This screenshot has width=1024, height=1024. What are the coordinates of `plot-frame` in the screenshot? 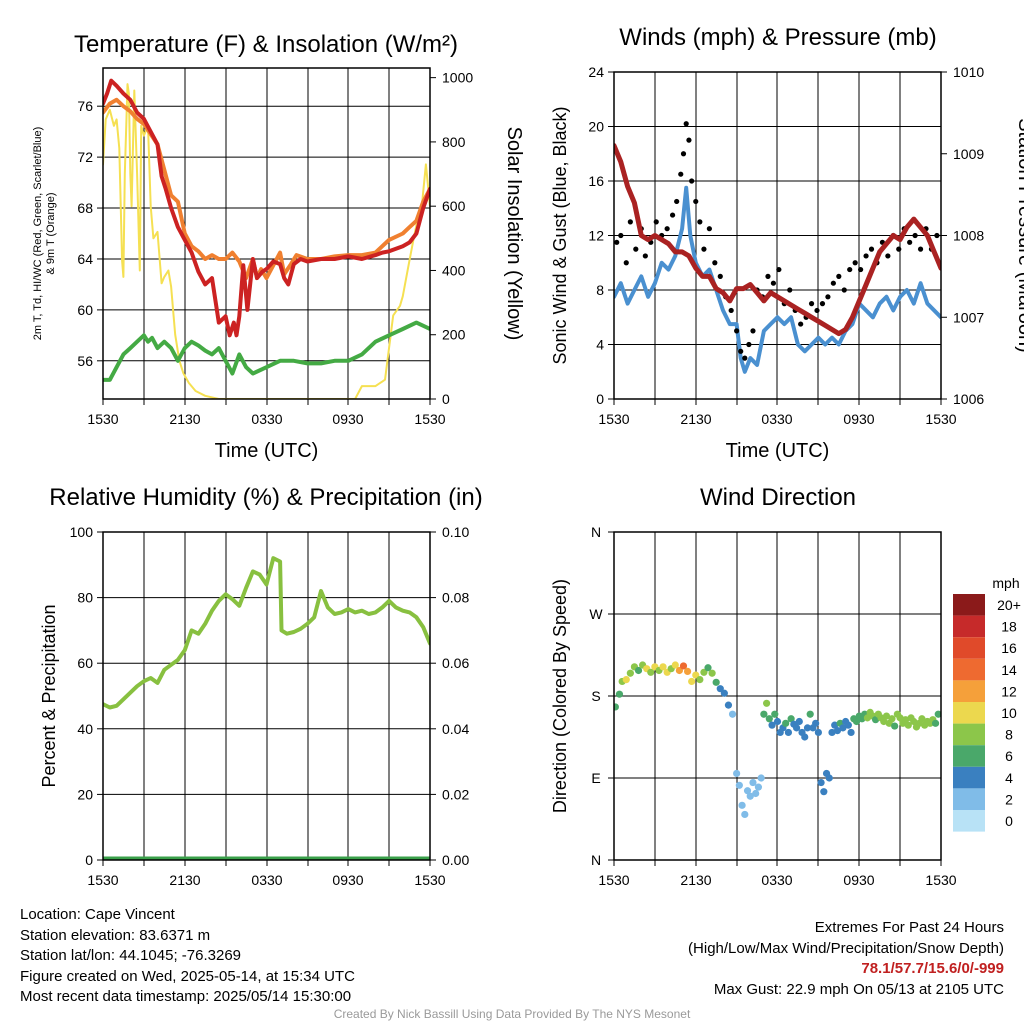 It's located at (777, 235).